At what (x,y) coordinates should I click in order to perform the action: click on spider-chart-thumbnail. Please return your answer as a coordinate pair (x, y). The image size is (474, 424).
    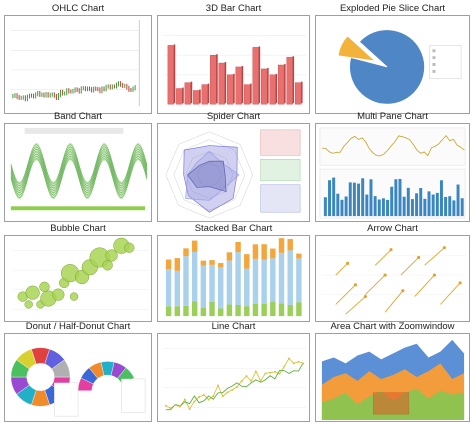
    Looking at the image, I should click on (233, 172).